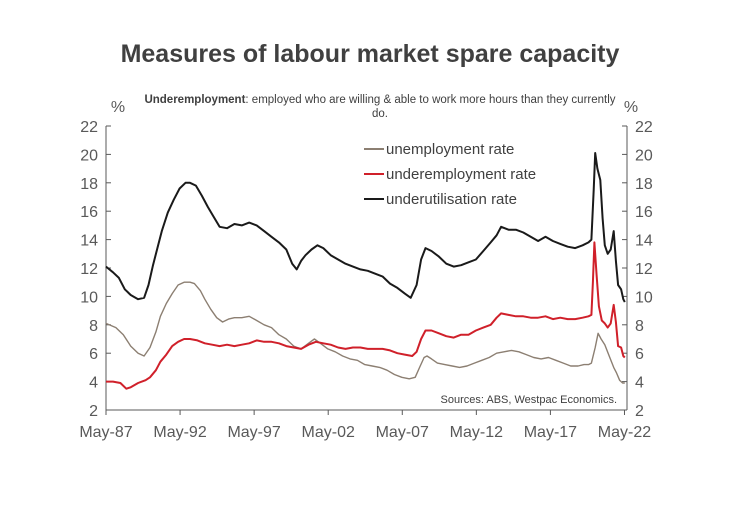  Describe the element at coordinates (195, 100) in the screenshot. I see `subtitle-bold: Underemployment` at that location.